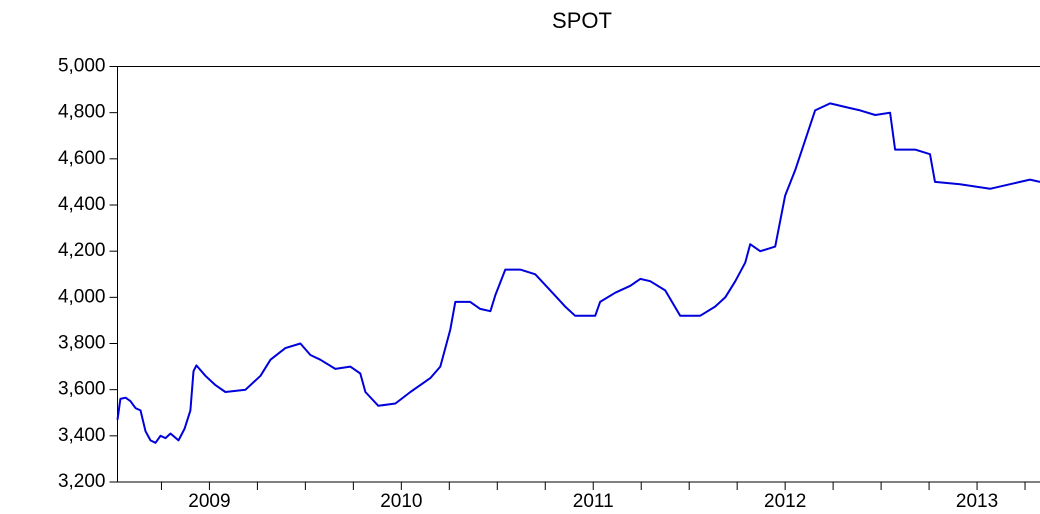 This screenshot has height=514, width=1040. What do you see at coordinates (82, 389) in the screenshot?
I see `y-tick-label: 3,600` at bounding box center [82, 389].